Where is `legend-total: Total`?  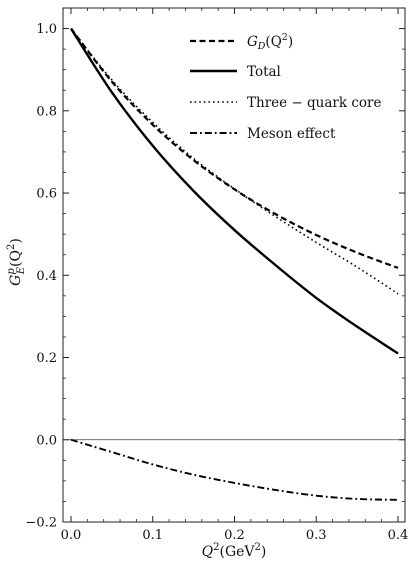 legend-total: Total is located at coordinates (235, 72).